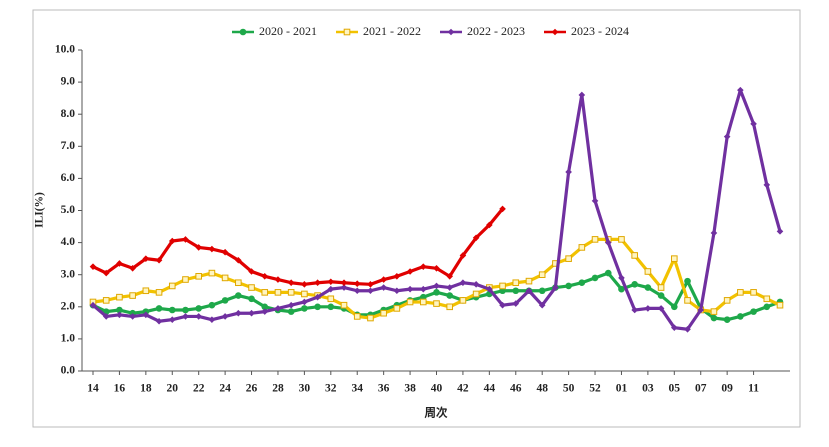 Image resolution: width=829 pixels, height=447 pixels. What do you see at coordinates (496, 31) in the screenshot?
I see `legend-label: 2022 - 2023` at bounding box center [496, 31].